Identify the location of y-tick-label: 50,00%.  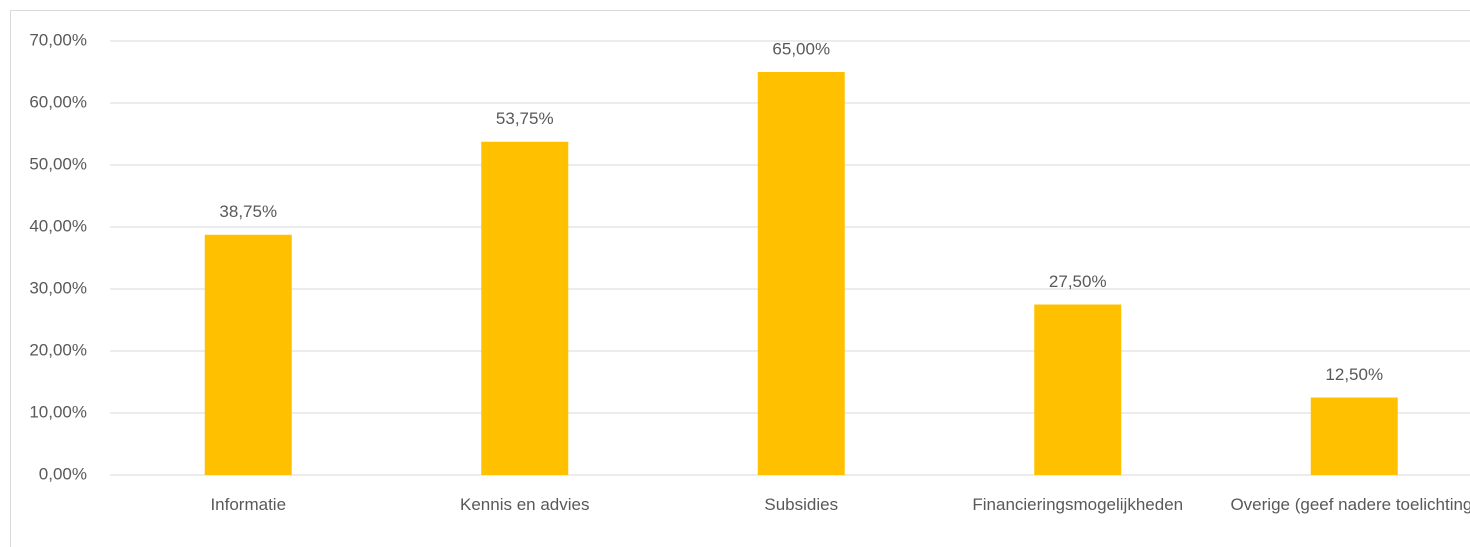
(58, 163).